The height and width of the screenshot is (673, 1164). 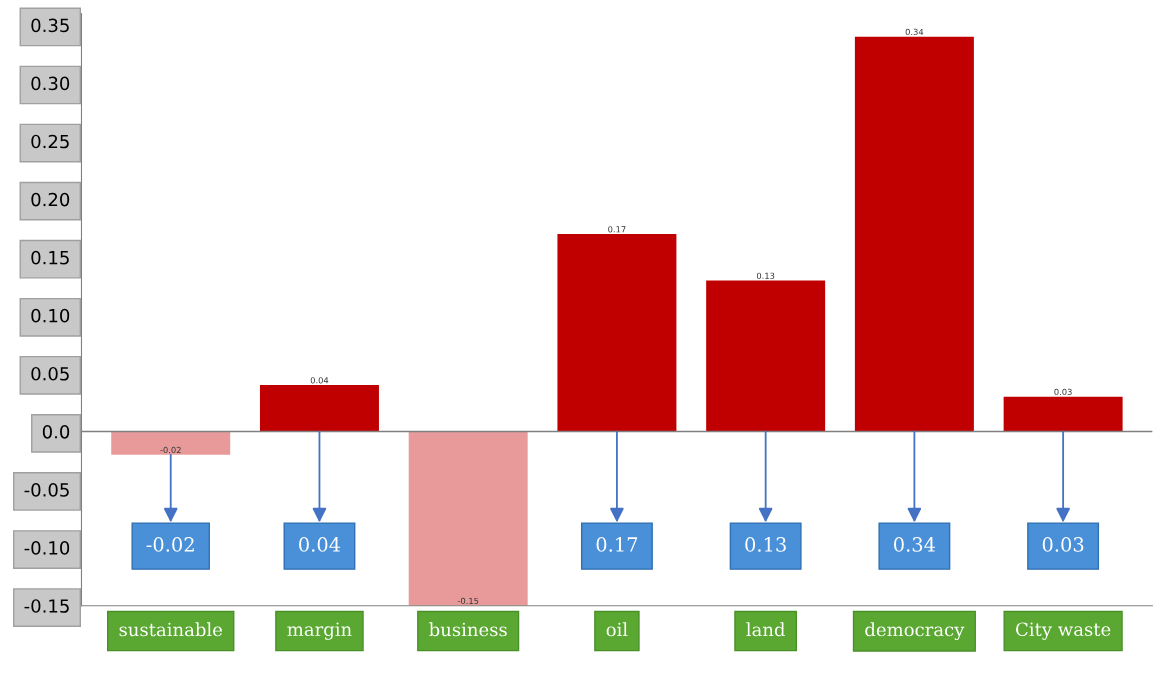 What do you see at coordinates (617, 629) in the screenshot?
I see `x-tick-label: oil` at bounding box center [617, 629].